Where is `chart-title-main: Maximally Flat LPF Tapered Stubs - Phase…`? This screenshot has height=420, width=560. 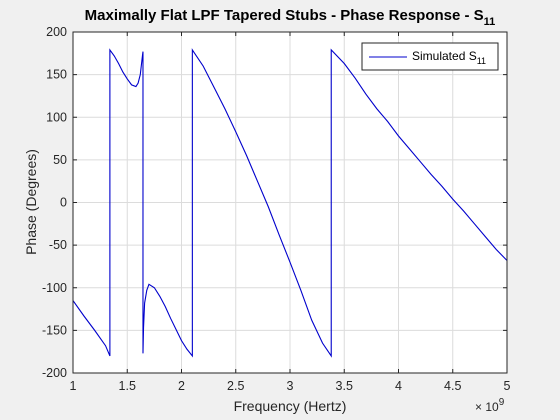
chart-title-main: Maximally Flat LPF Tapered Stubs - Phase… is located at coordinates (284, 15).